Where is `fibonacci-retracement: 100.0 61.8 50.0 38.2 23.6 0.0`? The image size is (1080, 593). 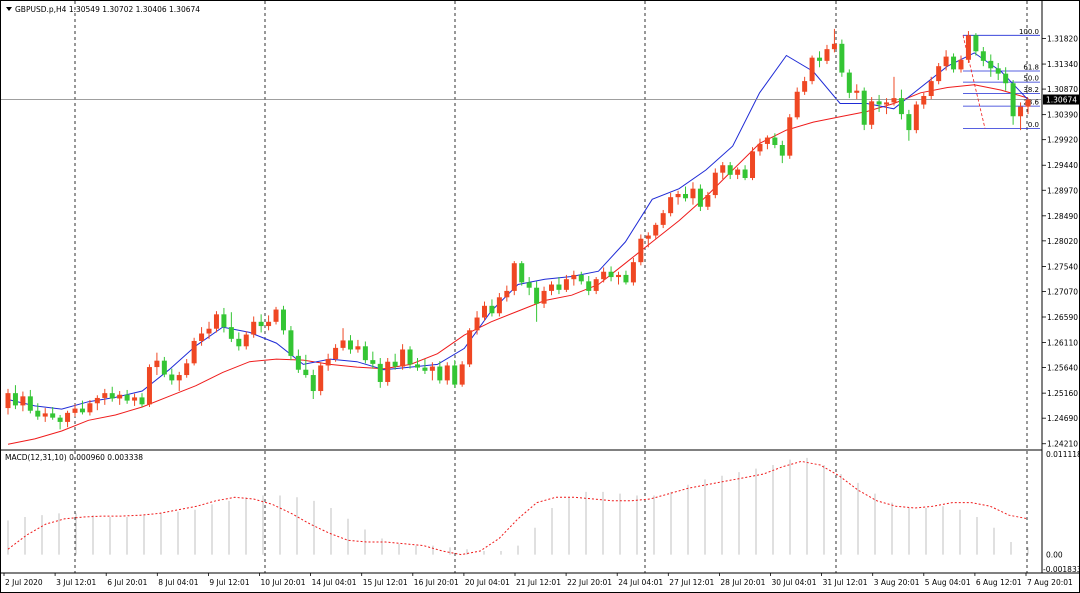
fibonacci-retracement: 100.0 61.8 50.0 38.2 23.6 0.0 is located at coordinates (1001, 78).